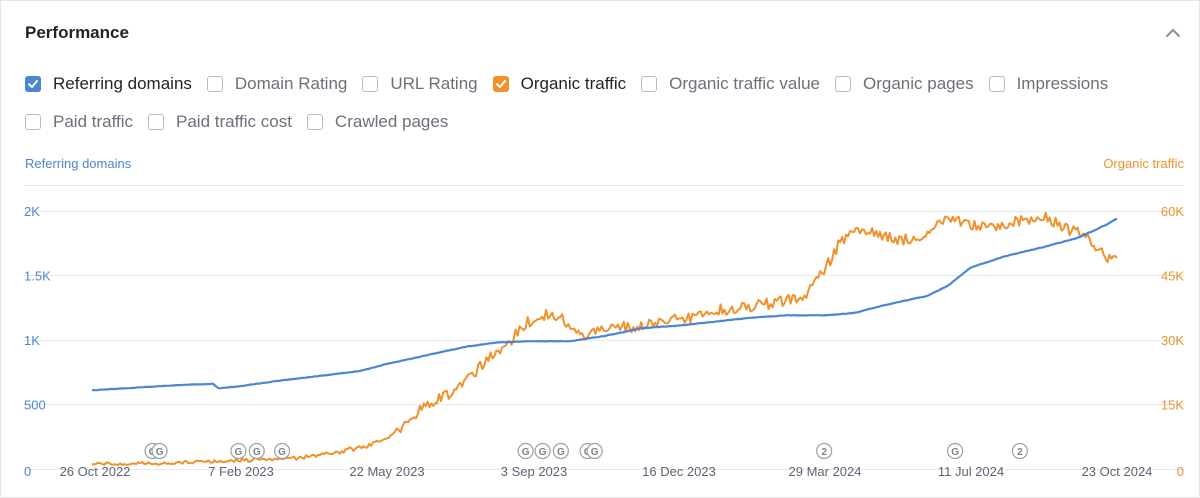  I want to click on right-tick-label: 0, so click(1180, 471).